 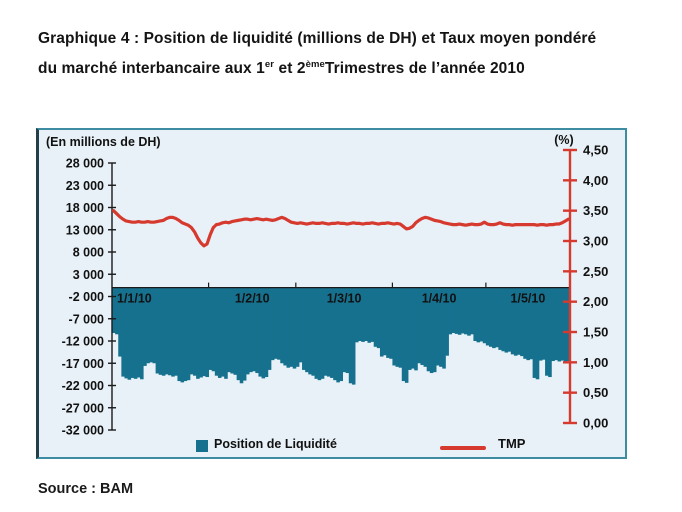 I want to click on date-label: 1/2/10, so click(x=252, y=299).